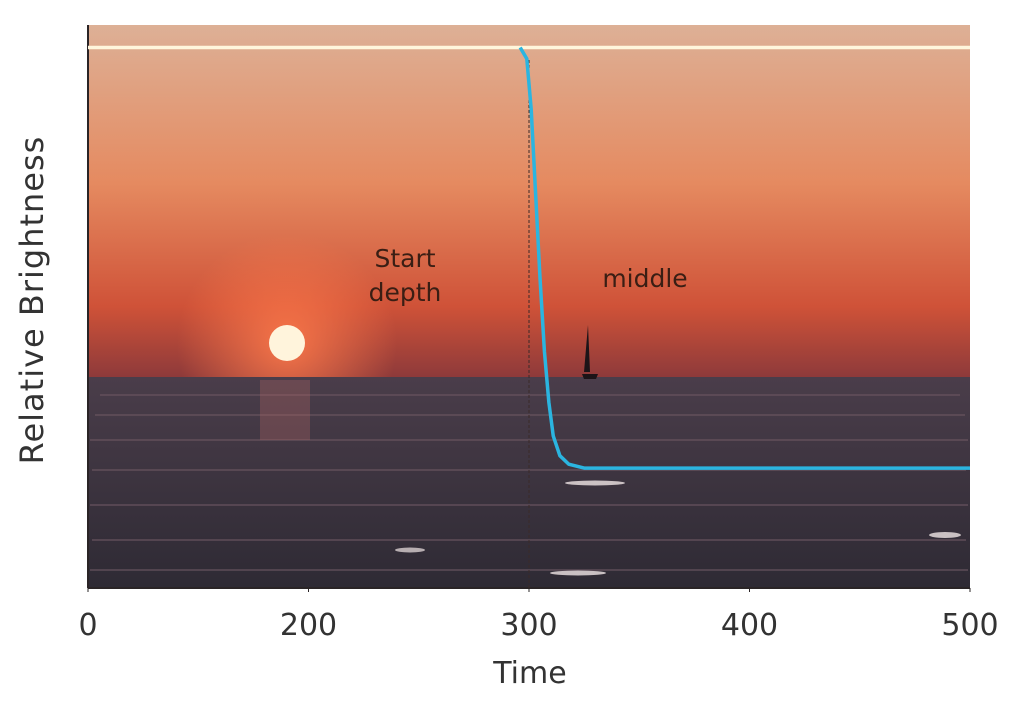 The width and height of the screenshot is (1024, 715). Describe the element at coordinates (405, 275) in the screenshot. I see `annotation: Start depth` at that location.